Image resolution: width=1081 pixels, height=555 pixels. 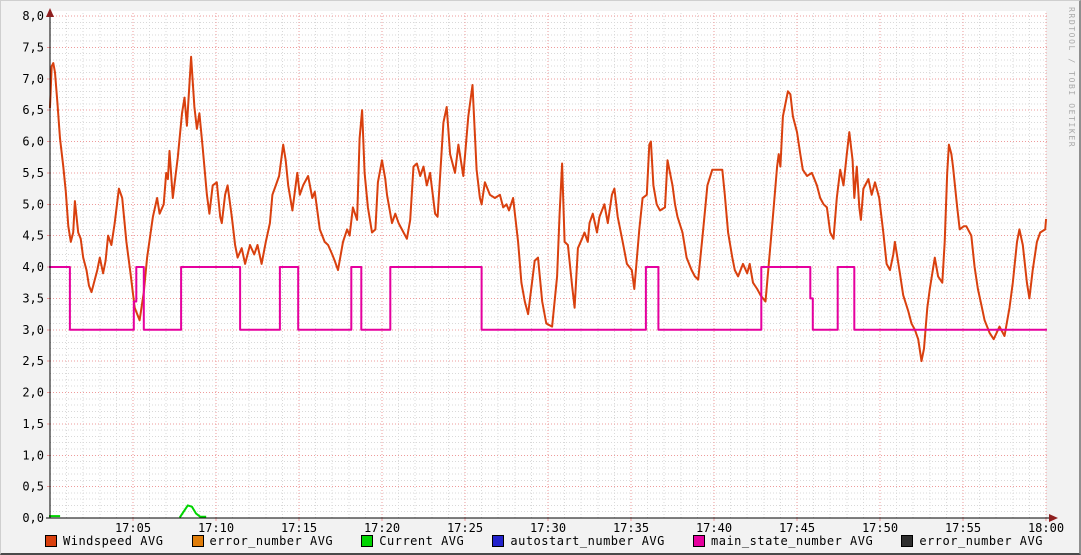 What do you see at coordinates (1071, 78) in the screenshot?
I see `watermark: RRDTOOL / TOBI OETIKER` at bounding box center [1071, 78].